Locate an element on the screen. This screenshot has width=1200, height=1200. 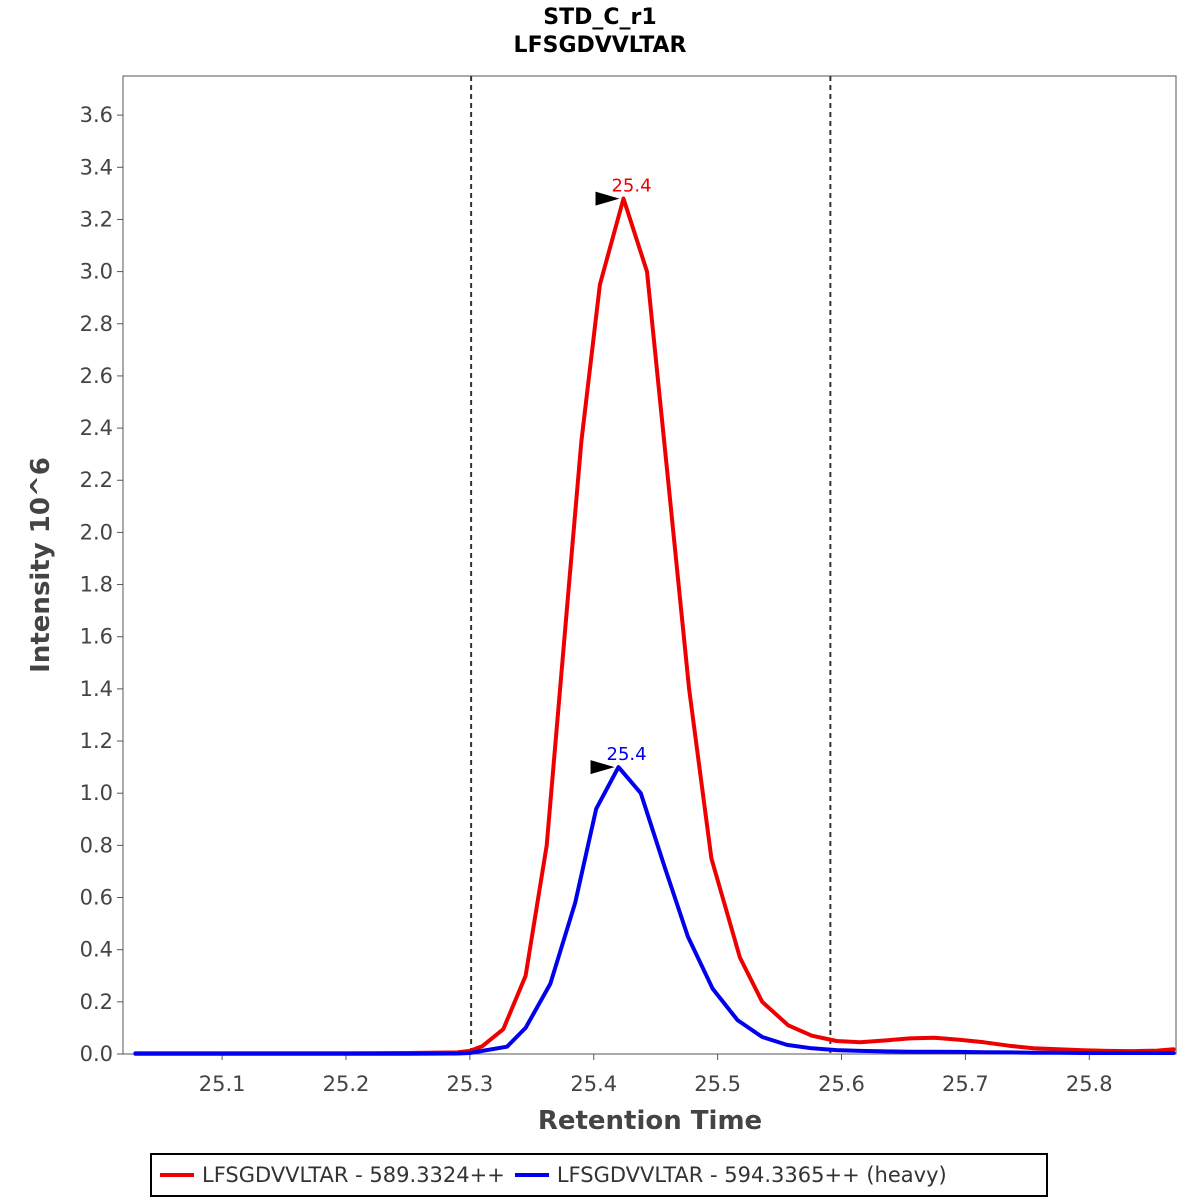
peak-annotations: 25.4 25.4 is located at coordinates (621, 475).